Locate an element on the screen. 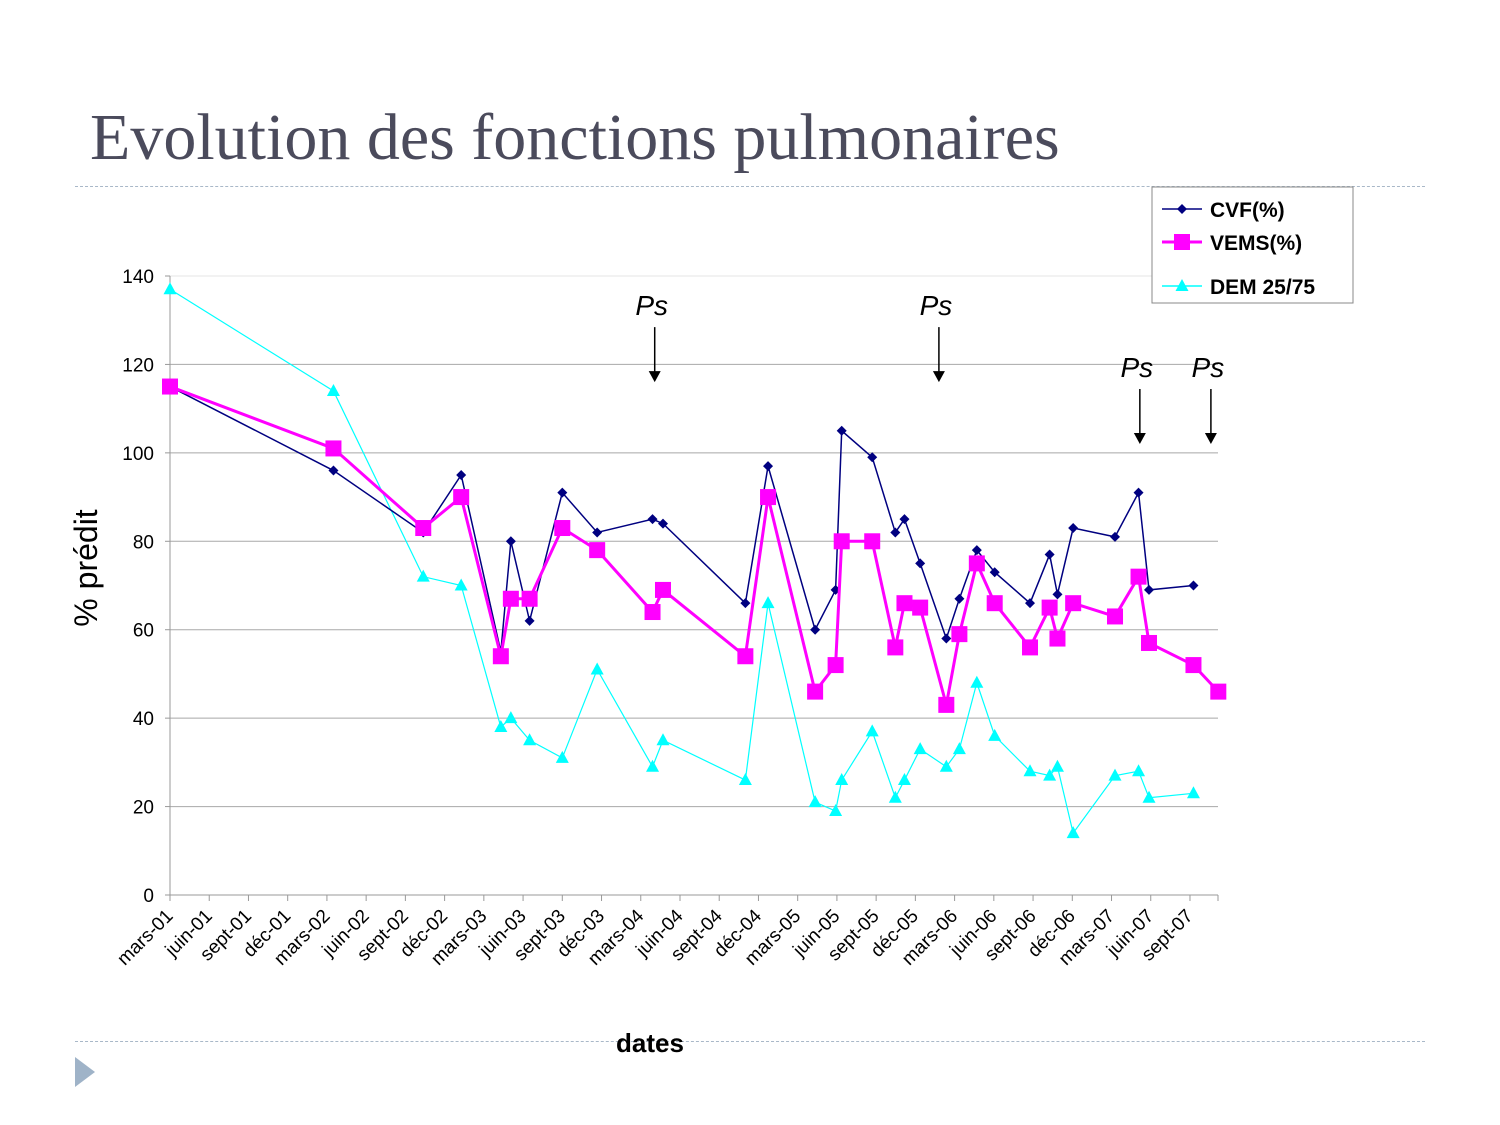  y-tick-label: 120 is located at coordinates (138, 365).